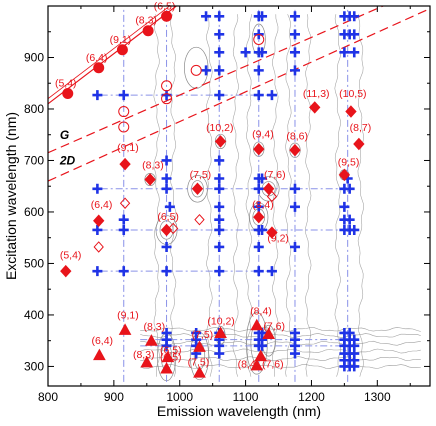 This screenshot has height=426, width=436. Describe the element at coordinates (34, 212) in the screenshot. I see `y-tick-label: 600` at that location.